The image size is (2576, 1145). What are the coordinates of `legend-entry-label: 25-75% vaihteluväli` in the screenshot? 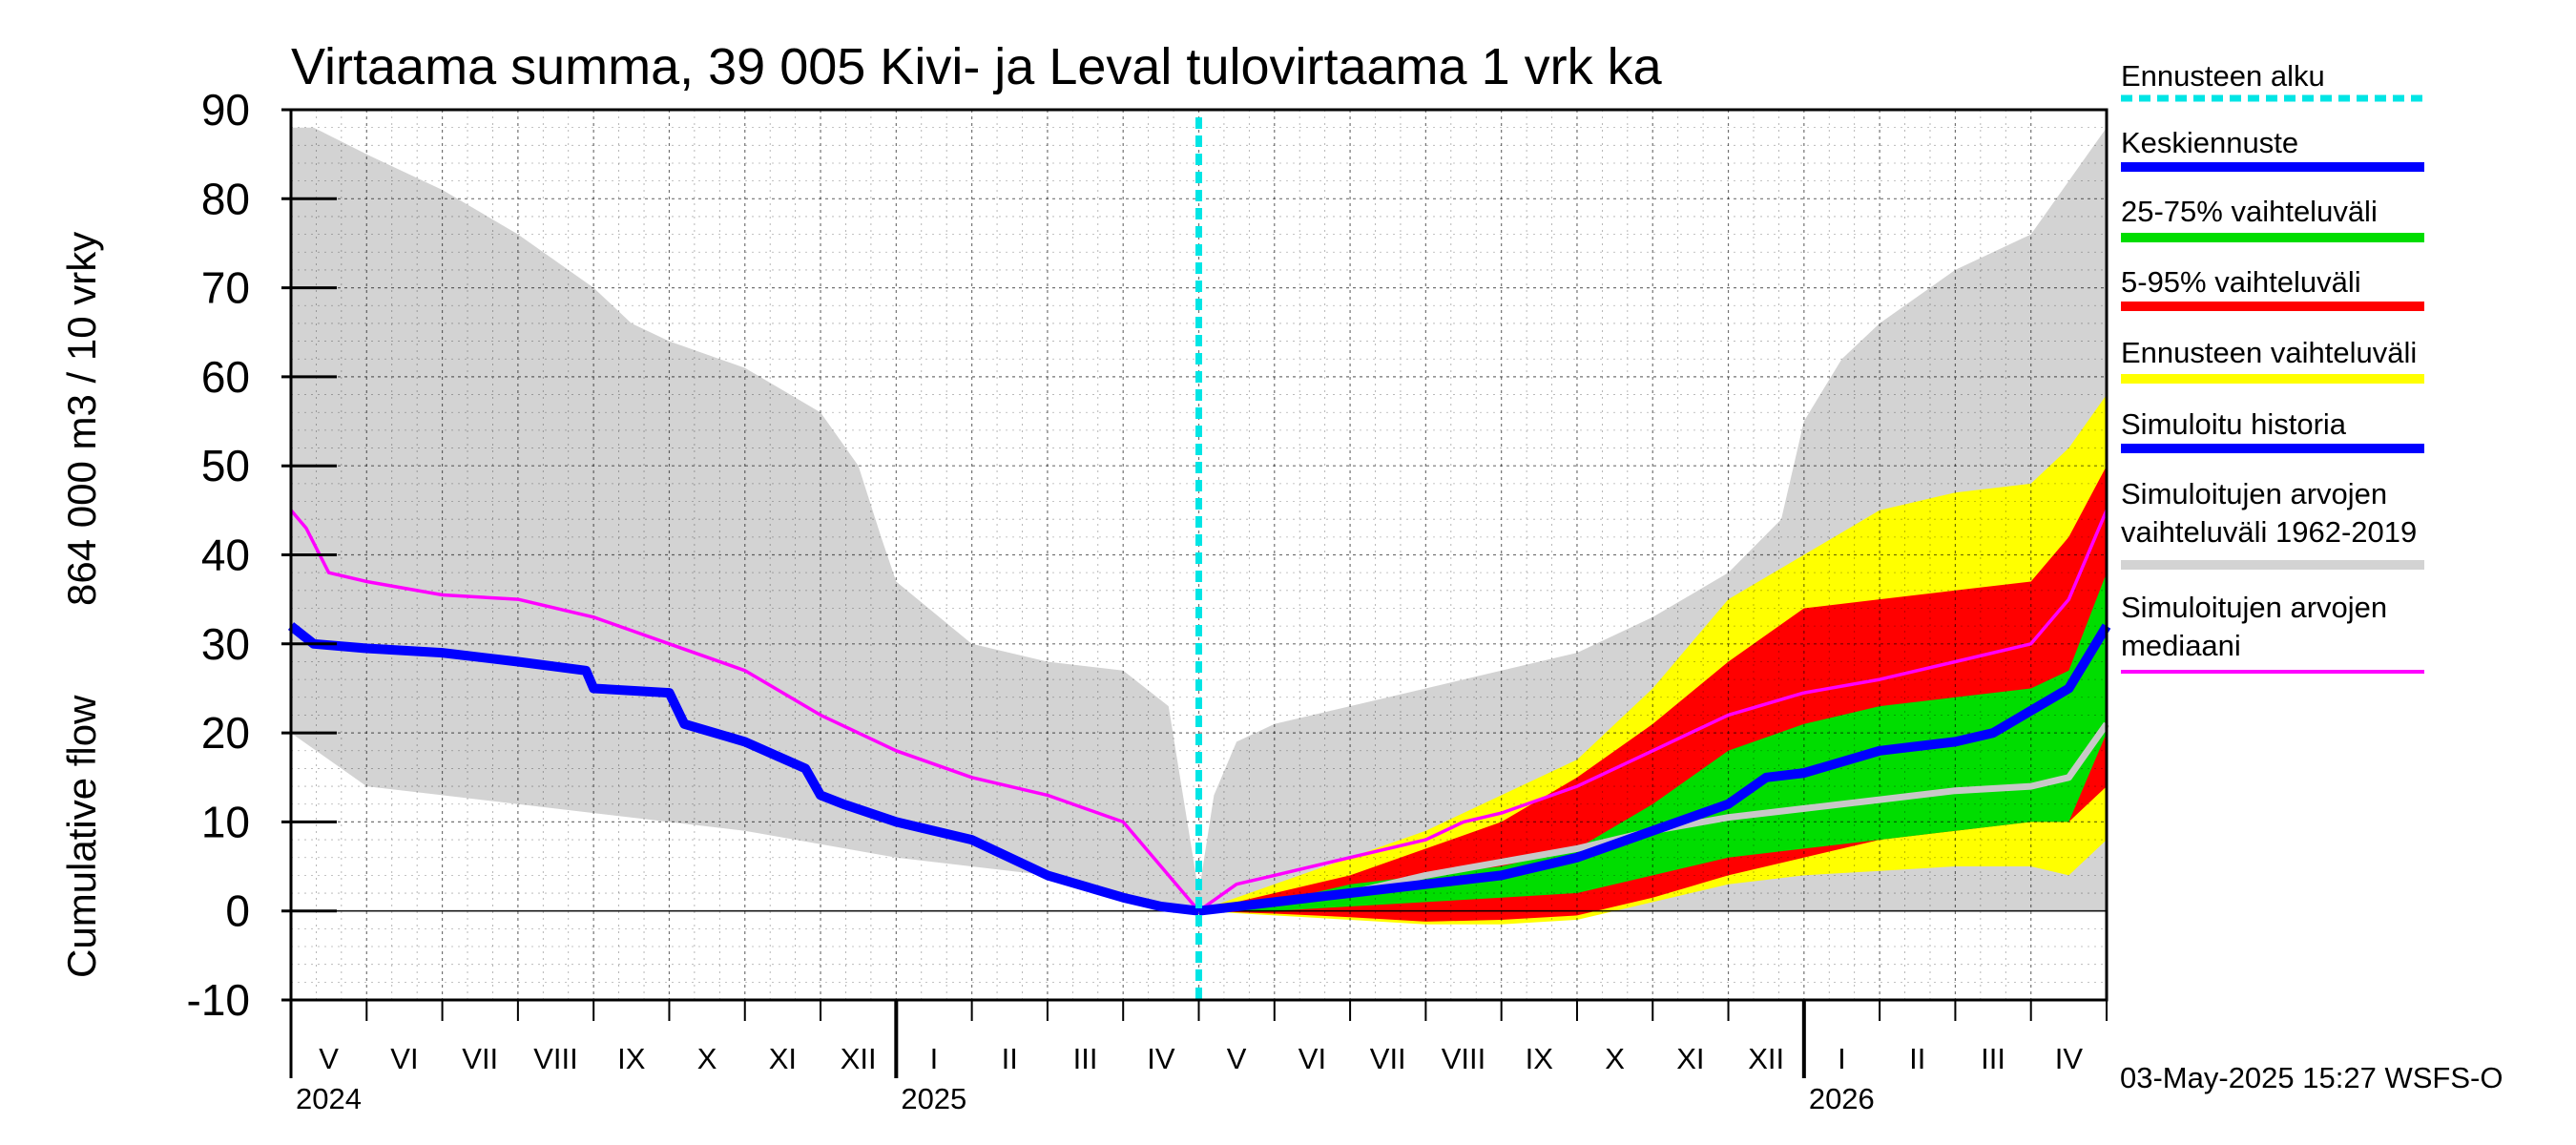 It's located at (2249, 212).